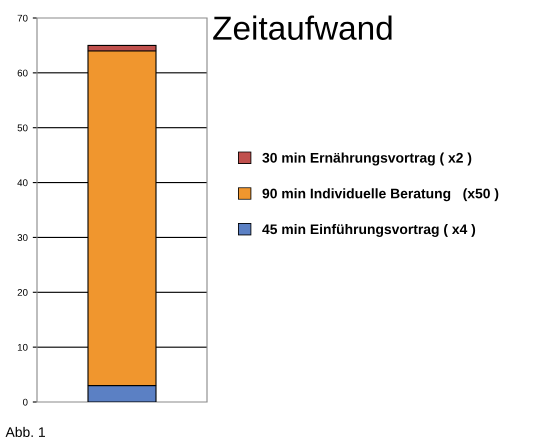  What do you see at coordinates (23, 347) in the screenshot?
I see `y-tick-label: 10` at bounding box center [23, 347].